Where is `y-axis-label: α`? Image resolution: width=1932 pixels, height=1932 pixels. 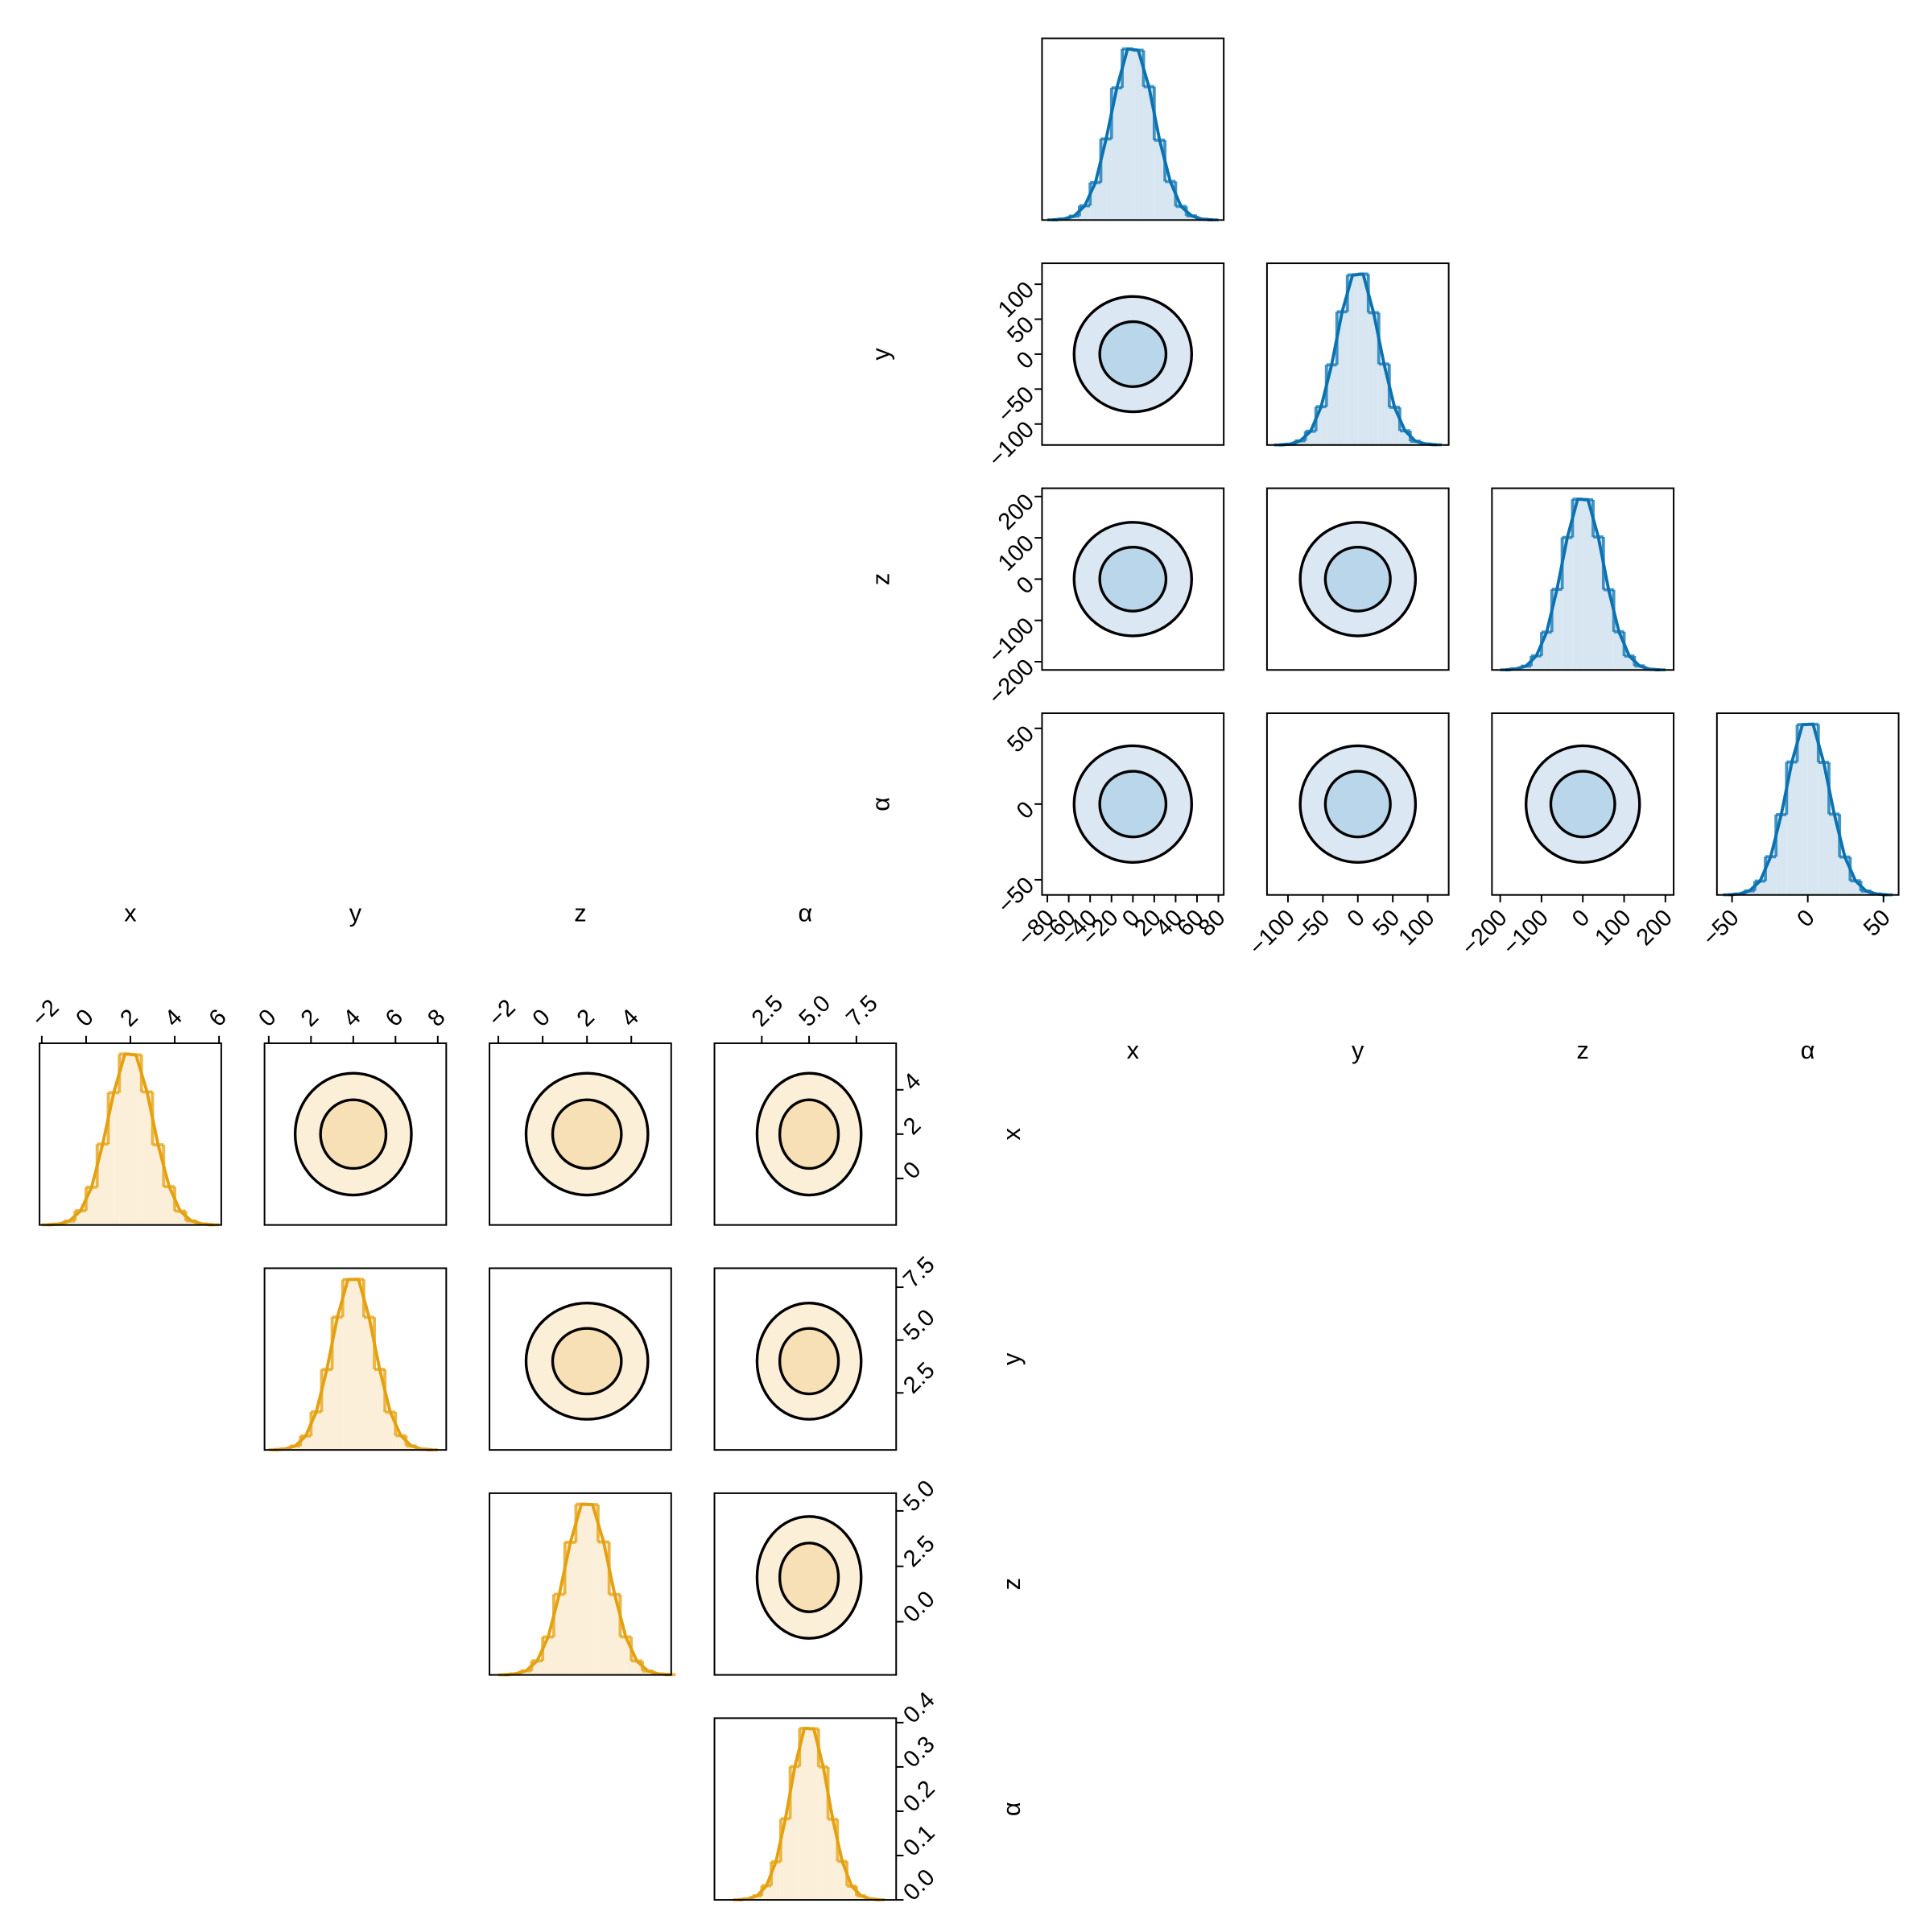
y-axis-label: α is located at coordinates (1011, 1809).